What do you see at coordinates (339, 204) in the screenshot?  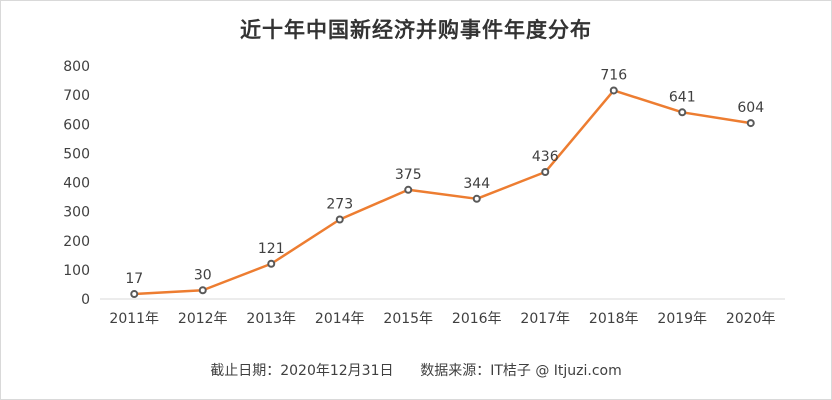 I see `data-label: 273` at bounding box center [339, 204].